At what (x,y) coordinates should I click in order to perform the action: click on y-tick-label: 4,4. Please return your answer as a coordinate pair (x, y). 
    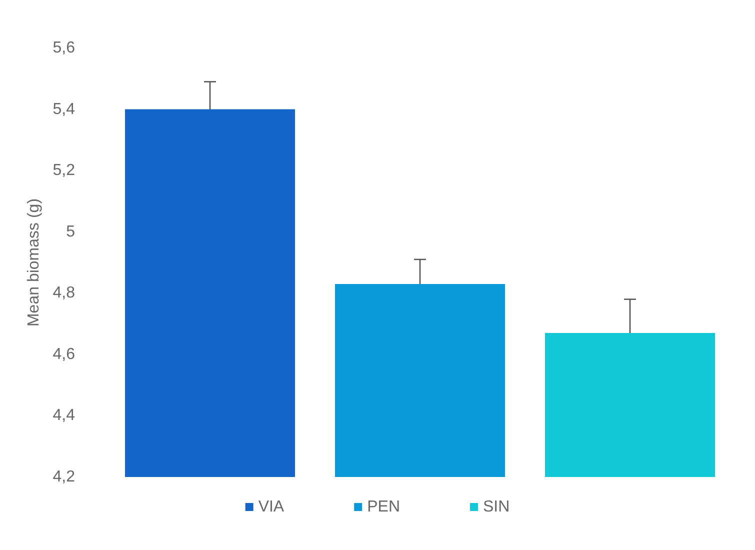
    Looking at the image, I should click on (64, 415).